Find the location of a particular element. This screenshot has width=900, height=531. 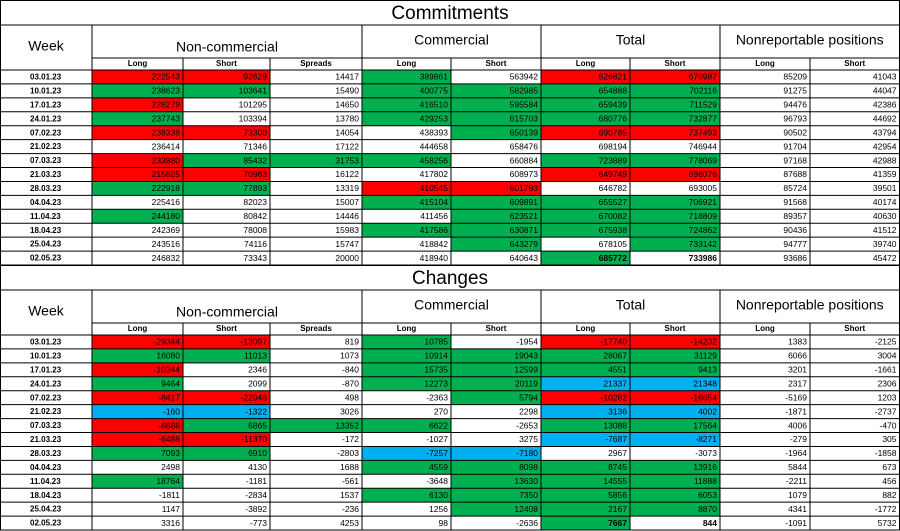

cell-value: 670987 is located at coordinates (703, 77).